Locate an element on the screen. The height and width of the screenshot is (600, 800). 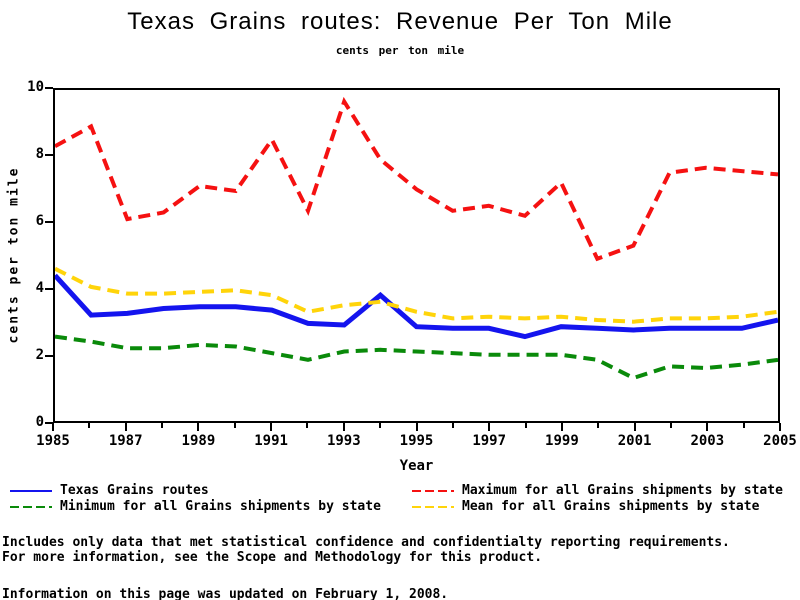
y-axis-title: cents per ton mile is located at coordinates (14, 255).